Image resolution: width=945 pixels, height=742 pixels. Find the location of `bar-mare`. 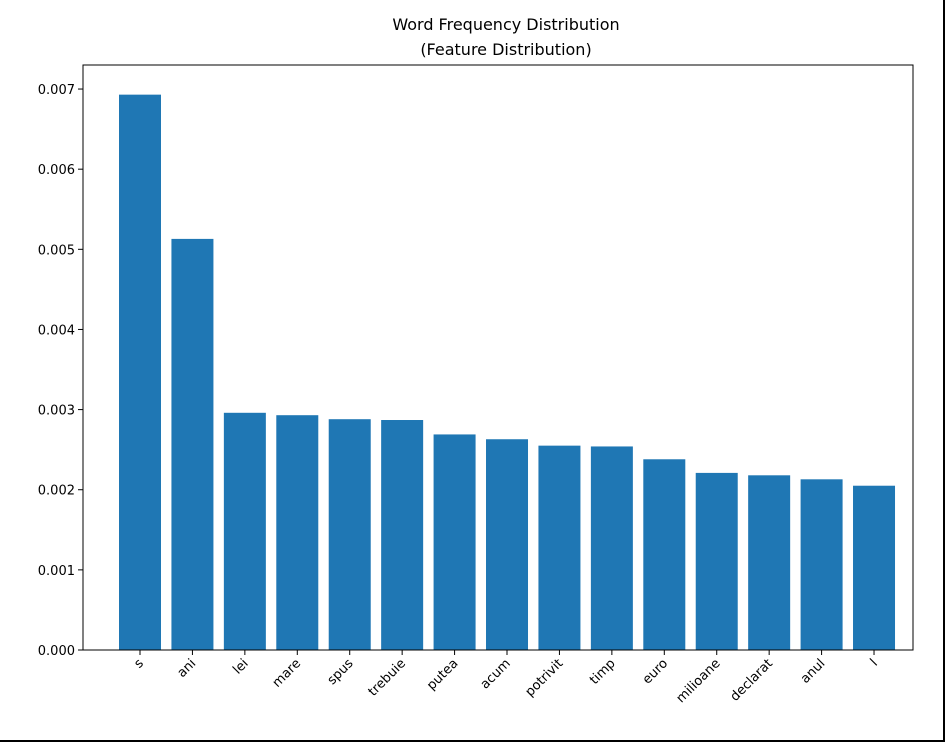

bar-mare is located at coordinates (297, 532).